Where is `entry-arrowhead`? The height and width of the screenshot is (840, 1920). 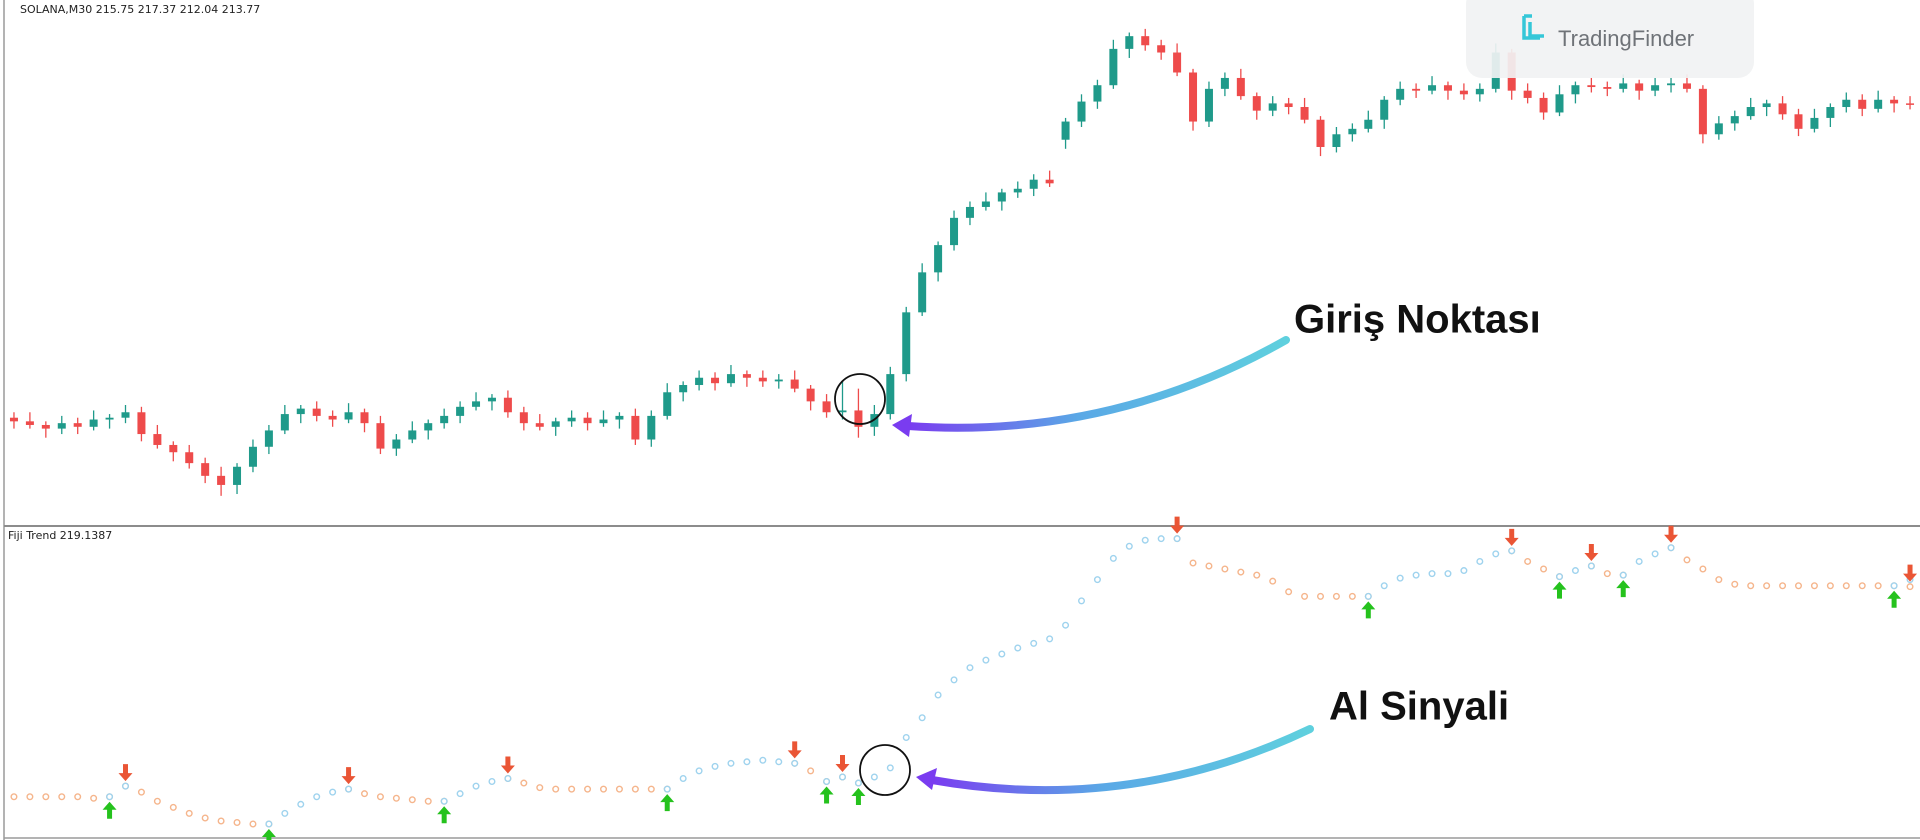 entry-arrowhead is located at coordinates (902, 425).